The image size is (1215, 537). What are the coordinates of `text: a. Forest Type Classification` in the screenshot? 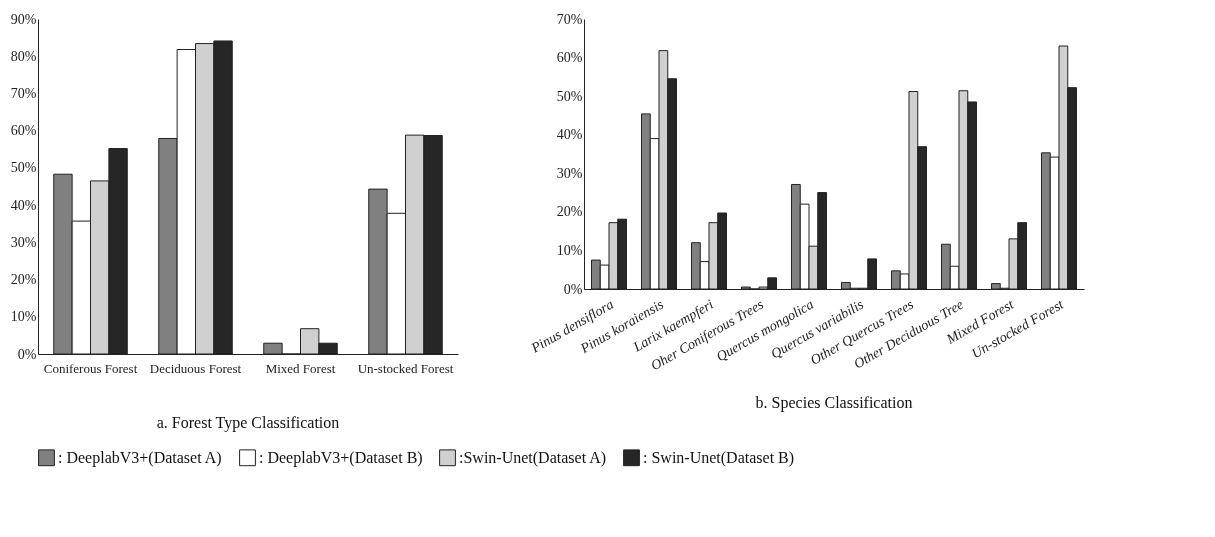 It's located at (248, 423).